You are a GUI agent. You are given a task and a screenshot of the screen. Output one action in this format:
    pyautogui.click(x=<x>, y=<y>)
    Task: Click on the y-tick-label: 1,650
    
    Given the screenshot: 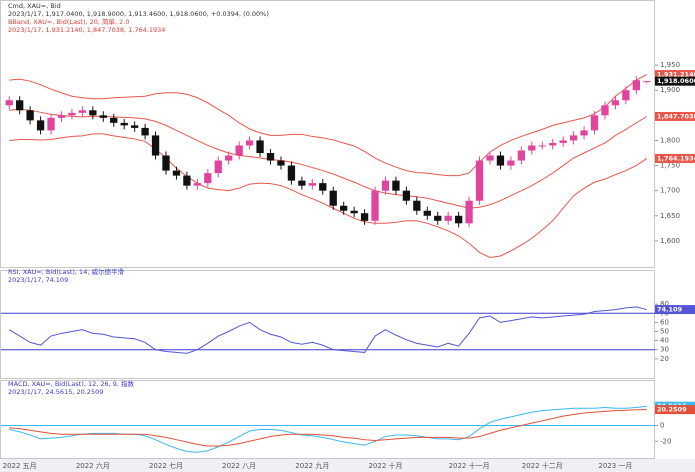 What is the action you would take?
    pyautogui.click(x=670, y=216)
    